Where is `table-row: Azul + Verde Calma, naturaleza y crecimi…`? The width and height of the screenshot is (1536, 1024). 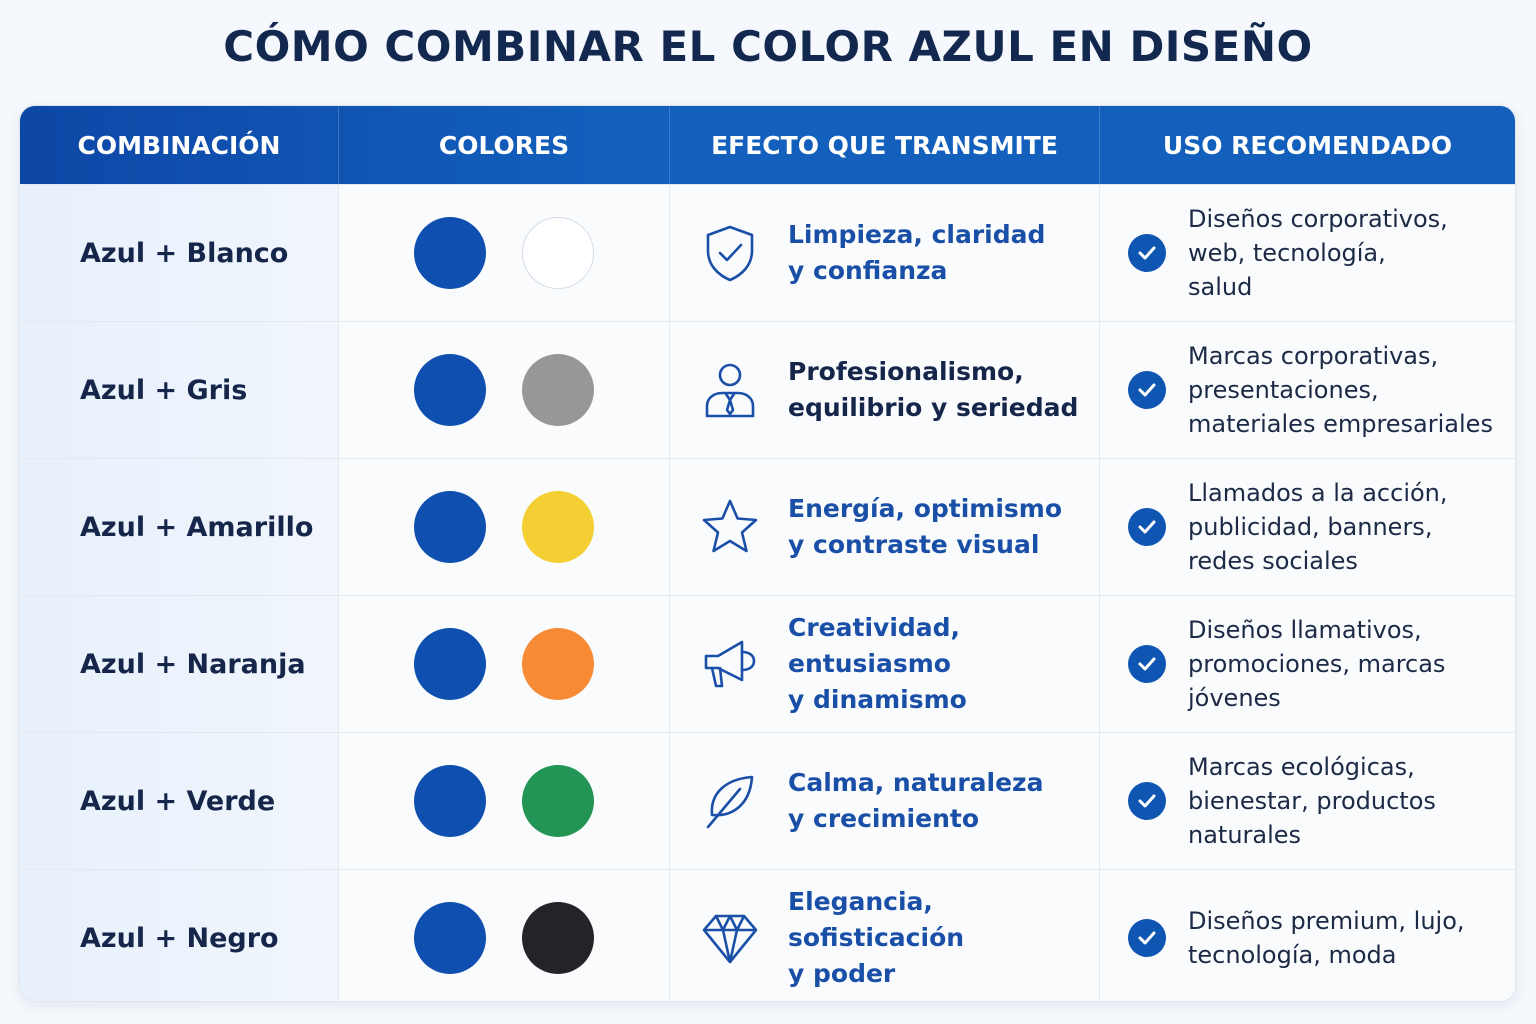 table-row: Azul + Verde Calma, naturaleza y crecimi… is located at coordinates (767, 800).